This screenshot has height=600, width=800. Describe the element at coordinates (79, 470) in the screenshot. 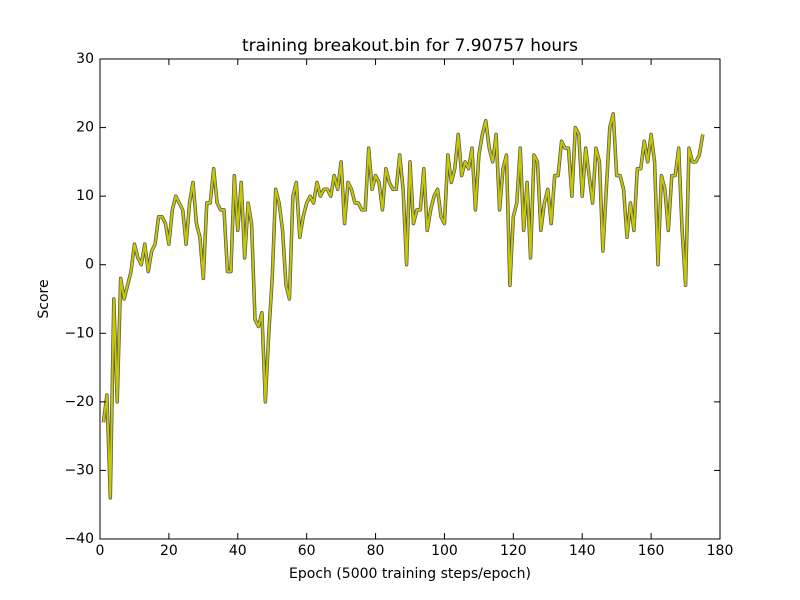

I see `y-tick-label: −30` at that location.